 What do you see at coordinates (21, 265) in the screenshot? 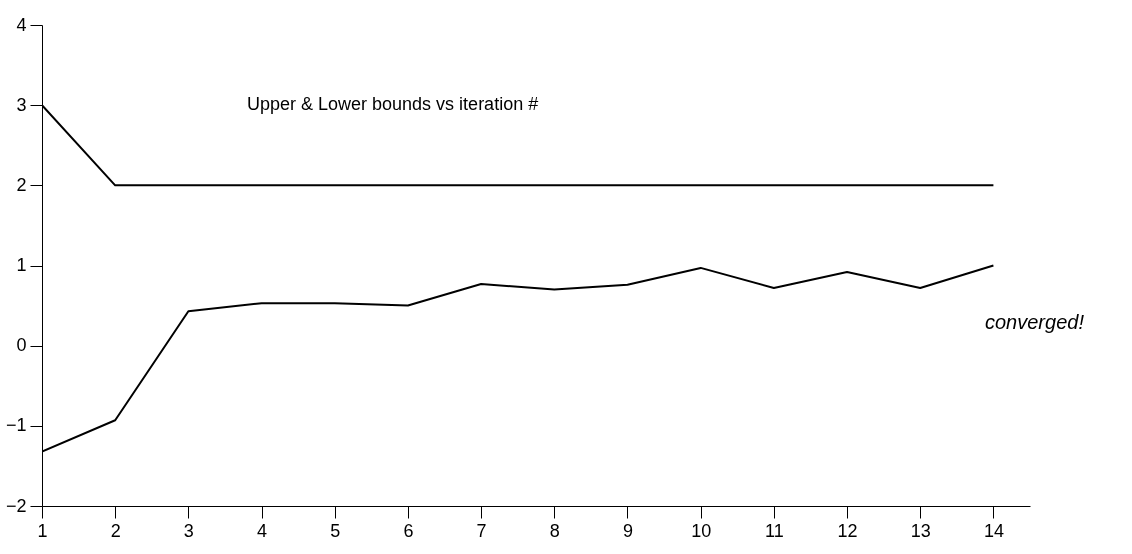
I see `y-tick-label: 1` at bounding box center [21, 265].